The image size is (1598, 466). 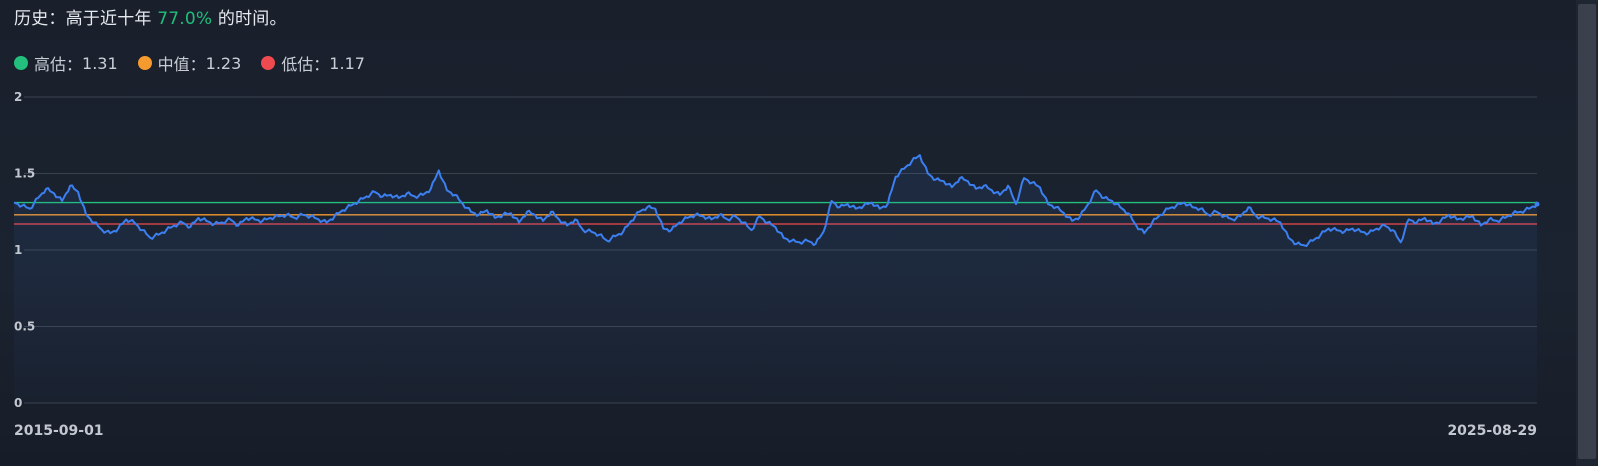 What do you see at coordinates (268, 63) in the screenshot?
I see `legend-dot-low` at bounding box center [268, 63].